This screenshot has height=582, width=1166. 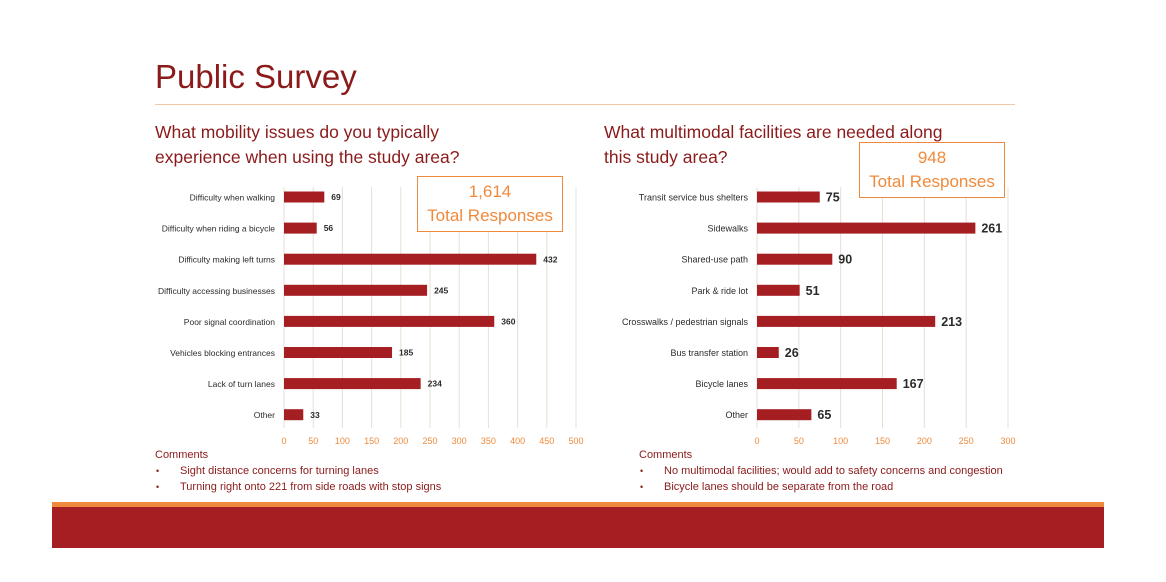 What do you see at coordinates (714, 260) in the screenshot?
I see `right-category-label: Shared-use path` at bounding box center [714, 260].